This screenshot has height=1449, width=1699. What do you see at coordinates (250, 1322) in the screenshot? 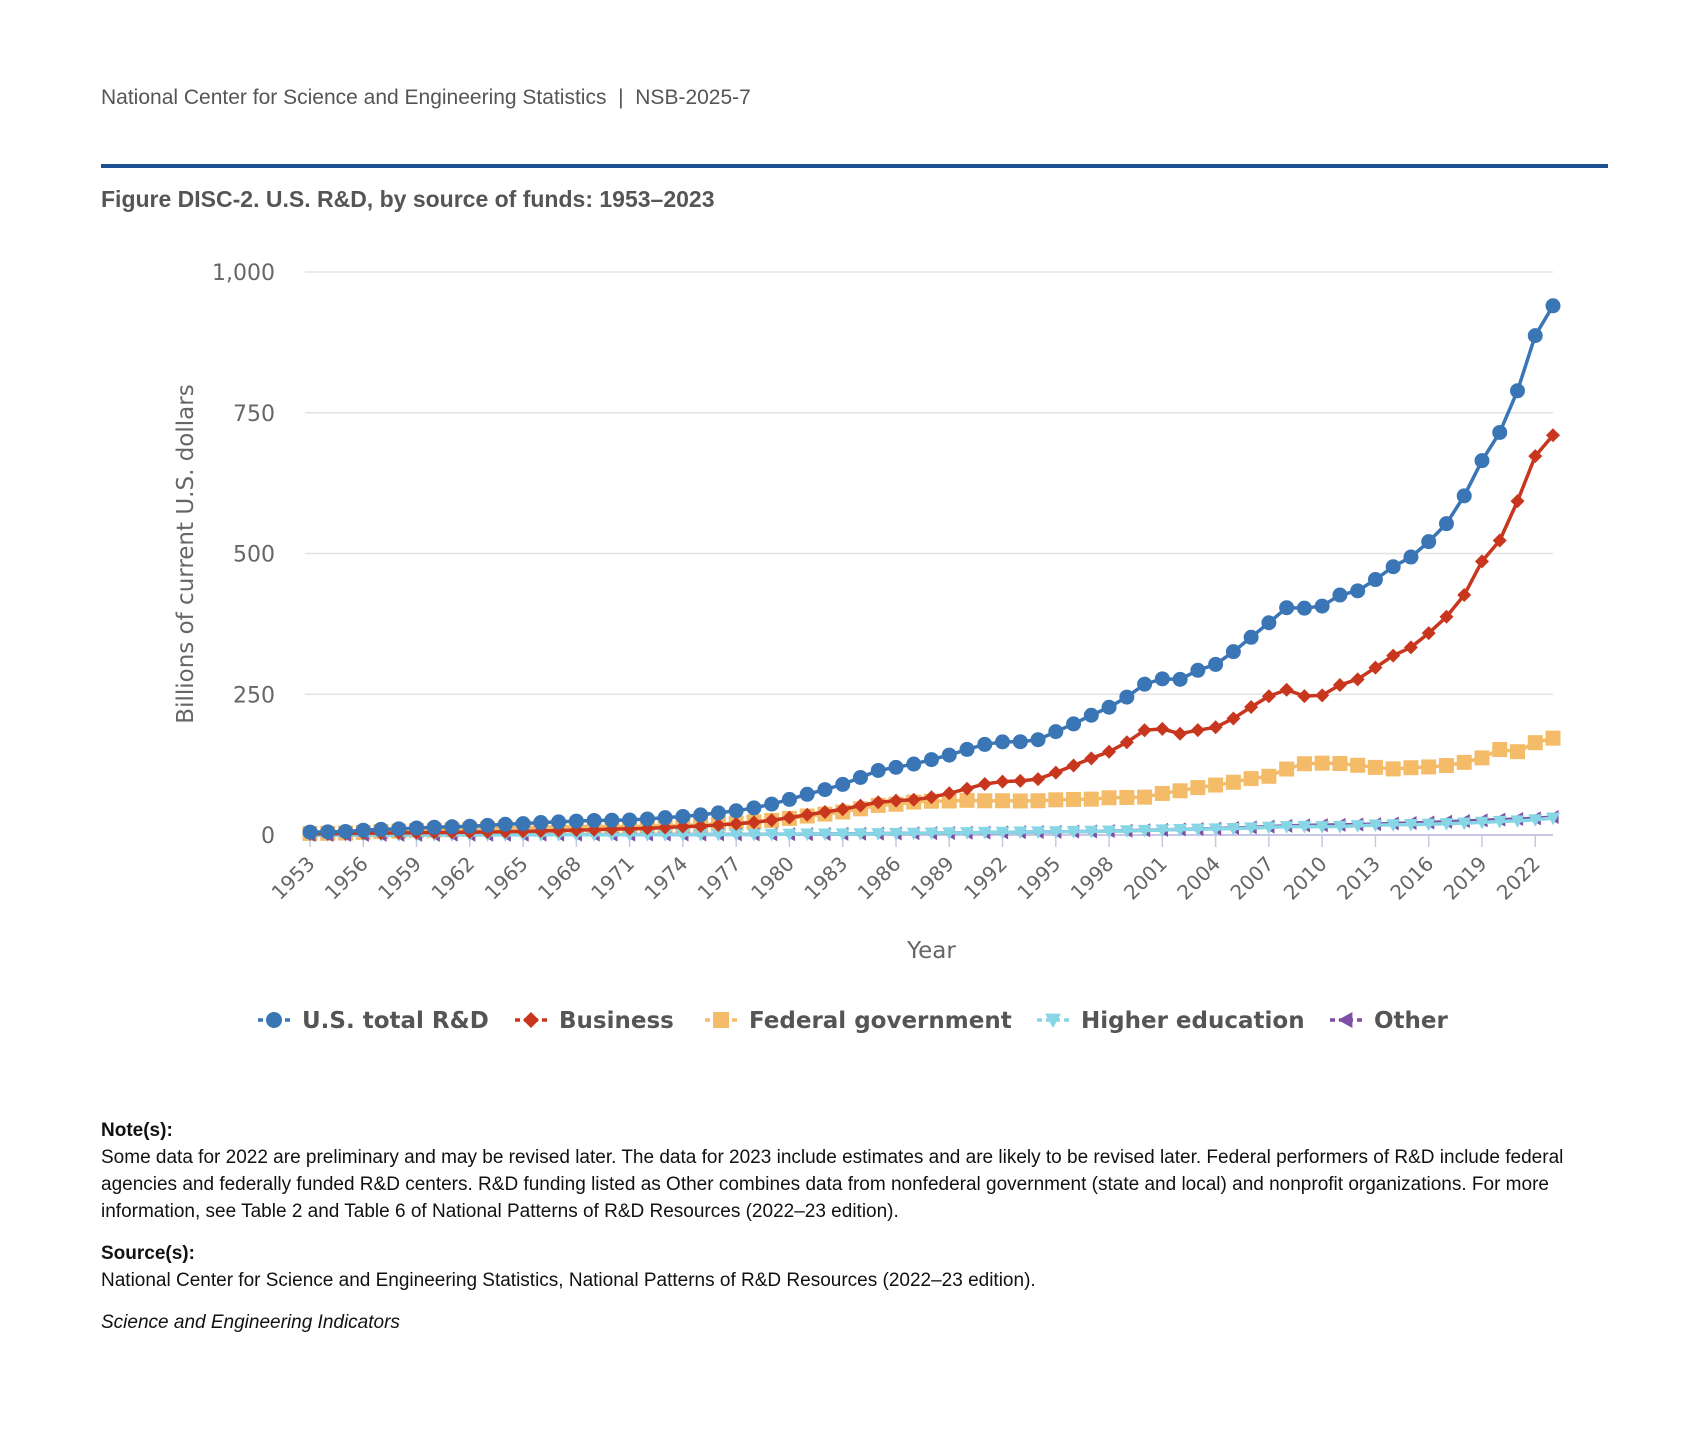
I see `publication-brand: Science and Engineering Indicators` at bounding box center [250, 1322].